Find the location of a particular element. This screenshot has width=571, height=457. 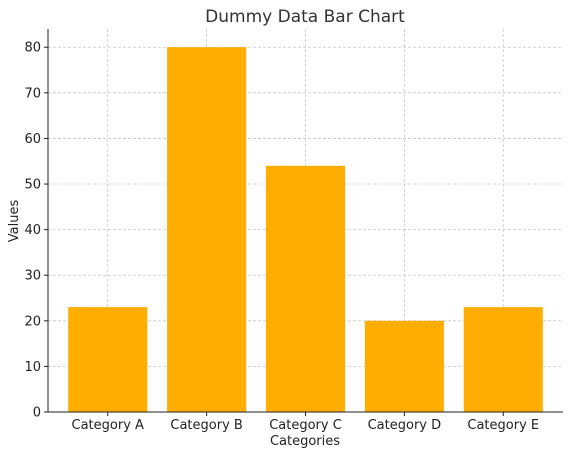

bar-category-c is located at coordinates (305, 289).